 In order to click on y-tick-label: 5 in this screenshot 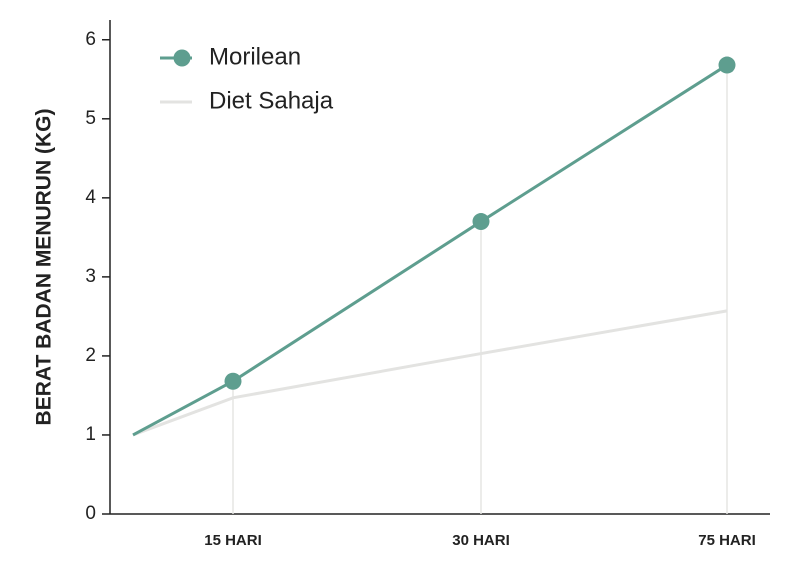, I will do `click(90, 118)`.